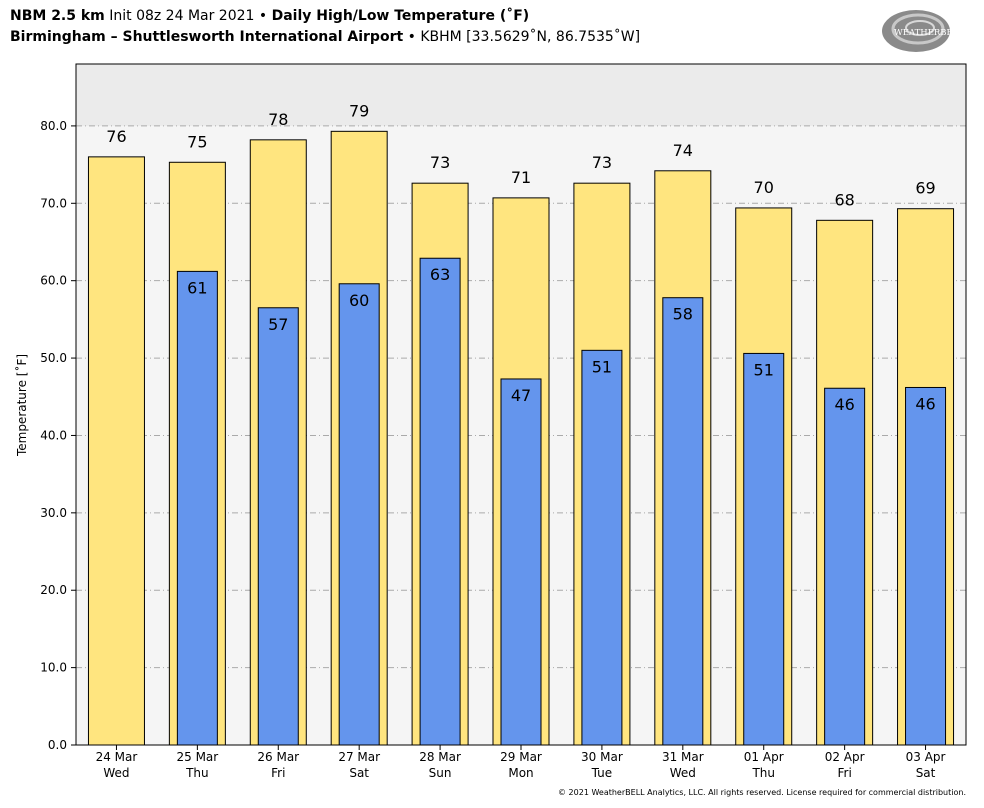  What do you see at coordinates (400, 16) in the screenshot?
I see `chart-title: Daily High/Low Temperature (˚F)` at bounding box center [400, 16].